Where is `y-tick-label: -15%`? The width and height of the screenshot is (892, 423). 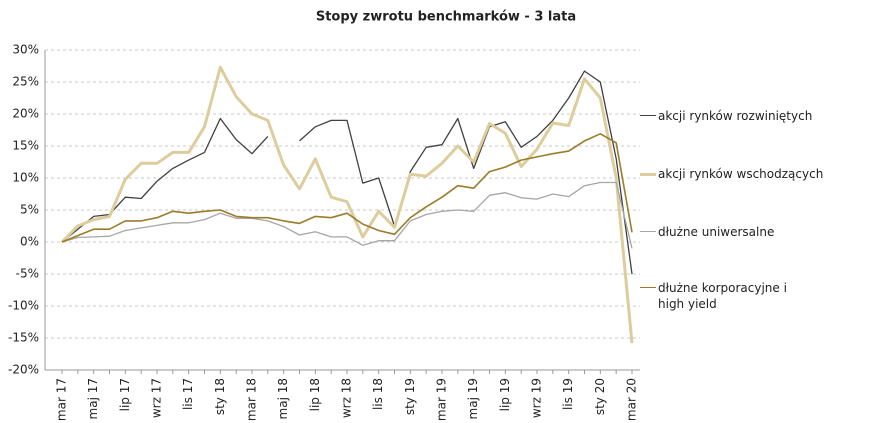
y-tick-label: -15% is located at coordinates (23, 338).